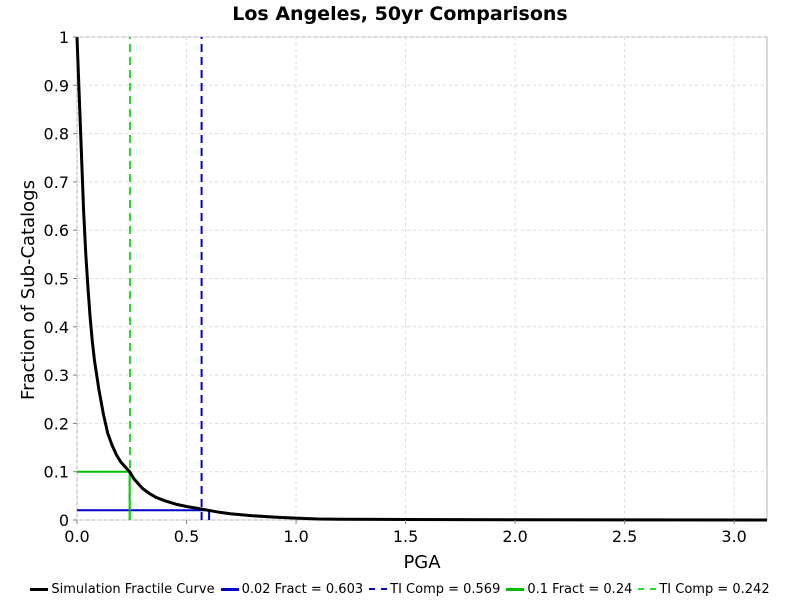  Describe the element at coordinates (56, 472) in the screenshot. I see `y-tick-label: 0.1` at that location.